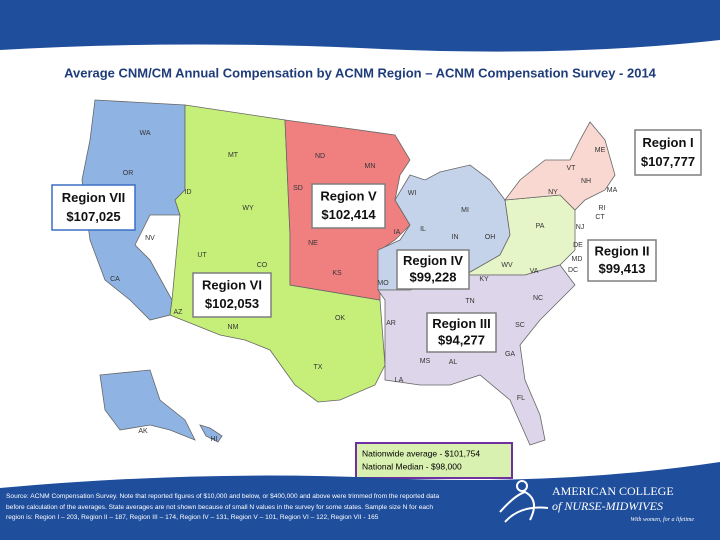  I want to click on state-label: SC, so click(520, 325).